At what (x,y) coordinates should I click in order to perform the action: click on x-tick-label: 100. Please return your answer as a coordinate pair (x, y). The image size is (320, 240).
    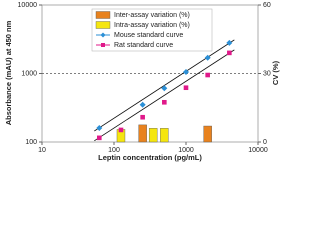
    Looking at the image, I should click on (114, 150).